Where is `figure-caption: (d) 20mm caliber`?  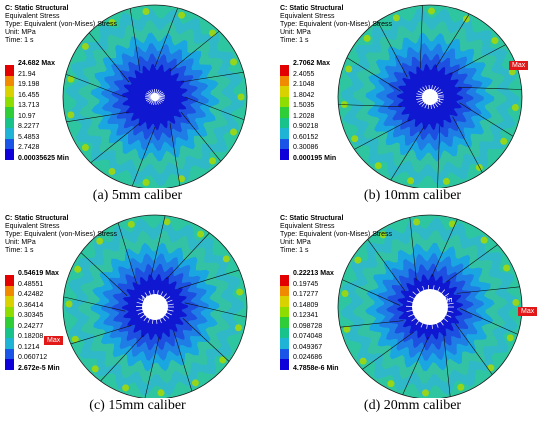
figure-caption: (d) 20mm caliber is located at coordinates (412, 405).